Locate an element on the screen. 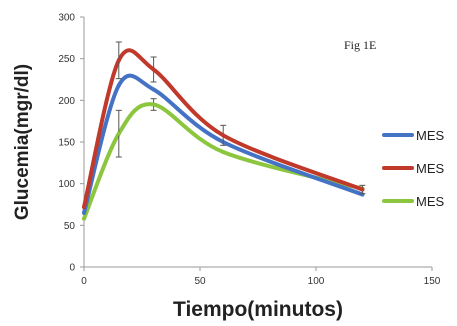  y-tick-label: 100 is located at coordinates (66, 184).